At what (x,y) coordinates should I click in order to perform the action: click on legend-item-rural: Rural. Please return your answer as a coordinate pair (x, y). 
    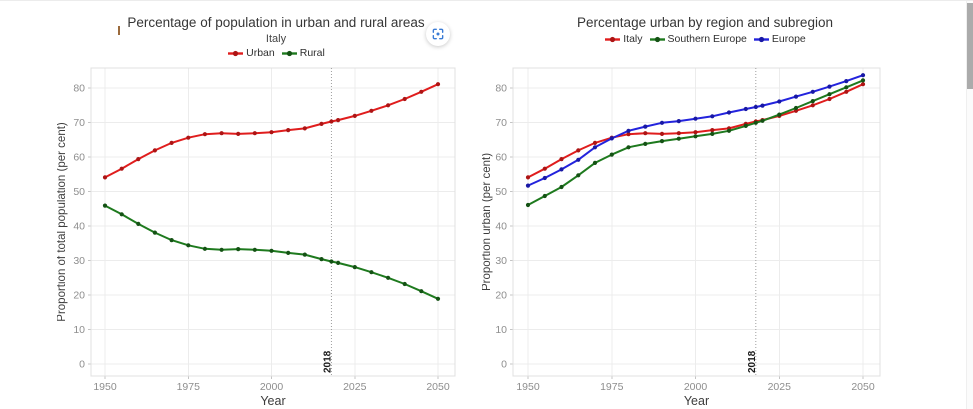
    Looking at the image, I should click on (303, 53).